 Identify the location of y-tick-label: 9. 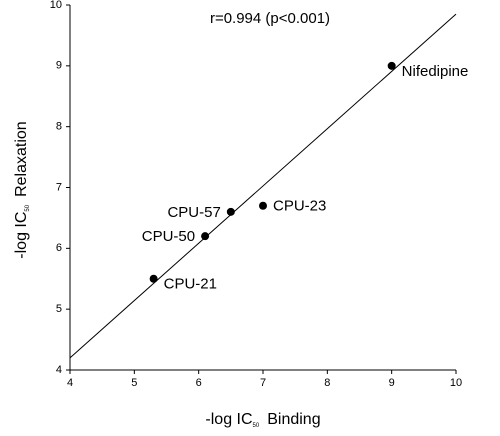
(59, 66).